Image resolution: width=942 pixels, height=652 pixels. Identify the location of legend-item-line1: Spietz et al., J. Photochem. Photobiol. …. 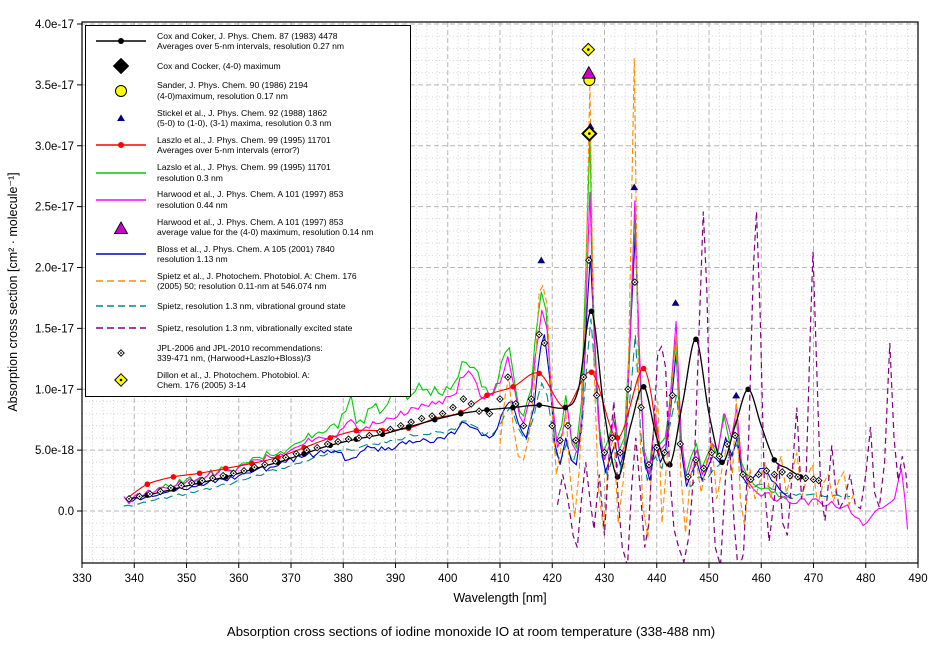
(257, 276).